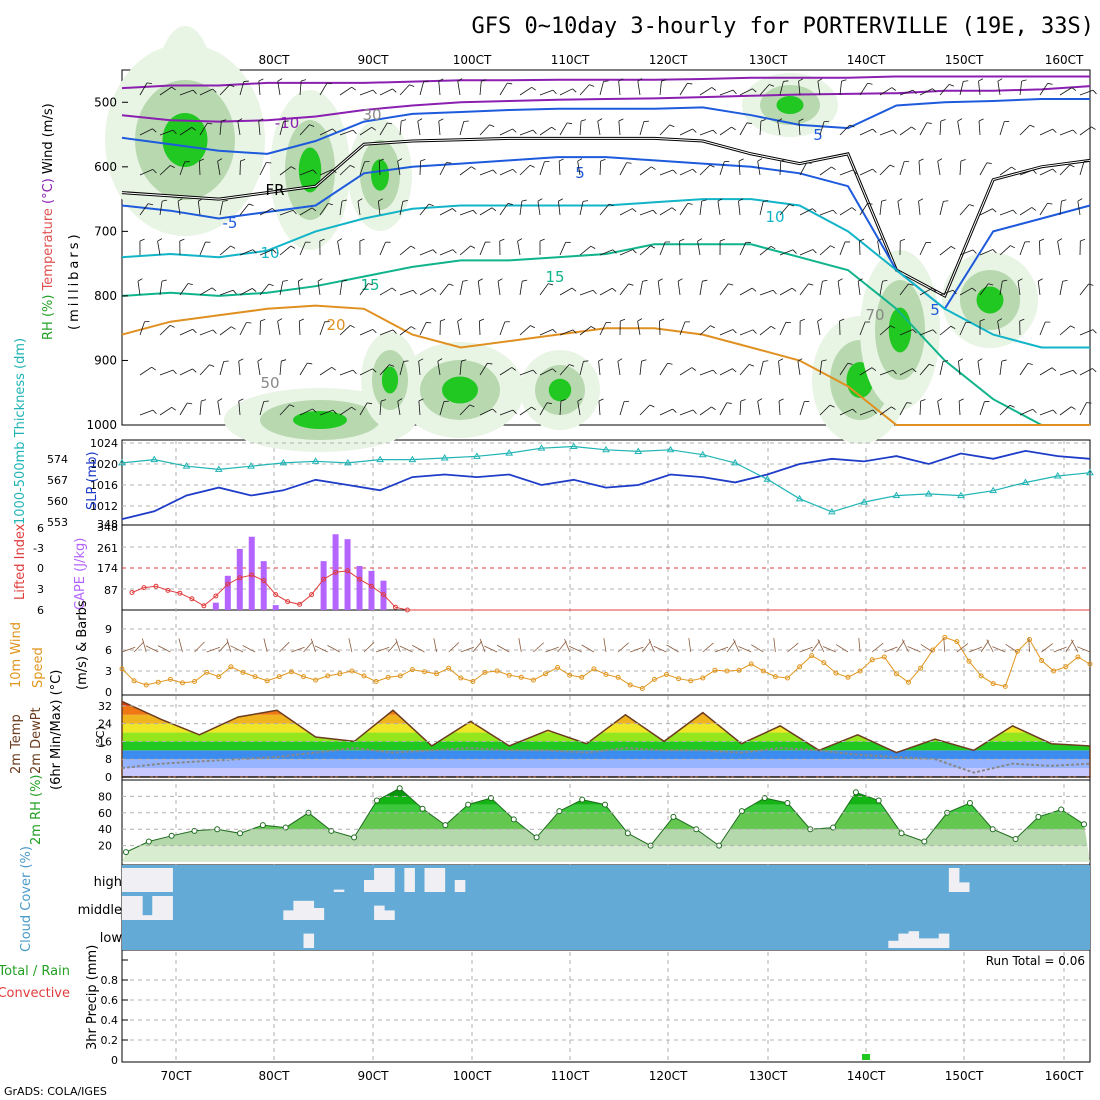 The height and width of the screenshot is (1100, 1100). Describe the element at coordinates (105, 102) in the screenshot. I see `pressure-tick-label: 500` at that location.